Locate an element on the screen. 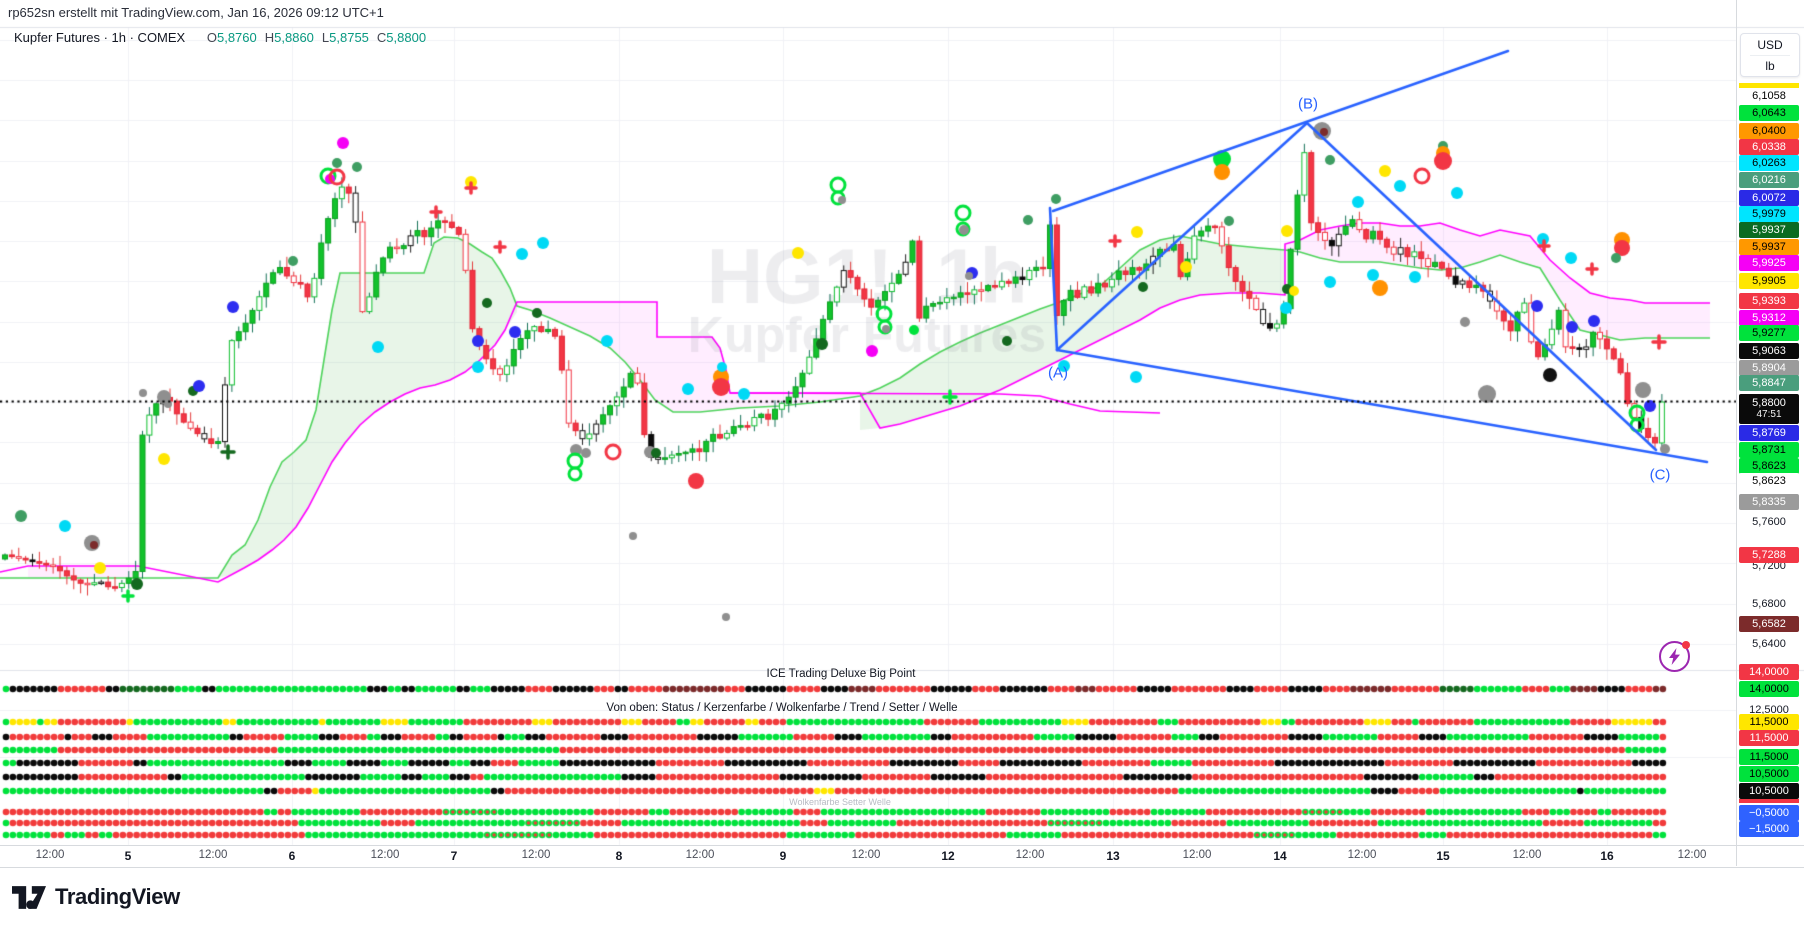 The width and height of the screenshot is (1804, 927). price-label: 6,0072 is located at coordinates (1769, 198).